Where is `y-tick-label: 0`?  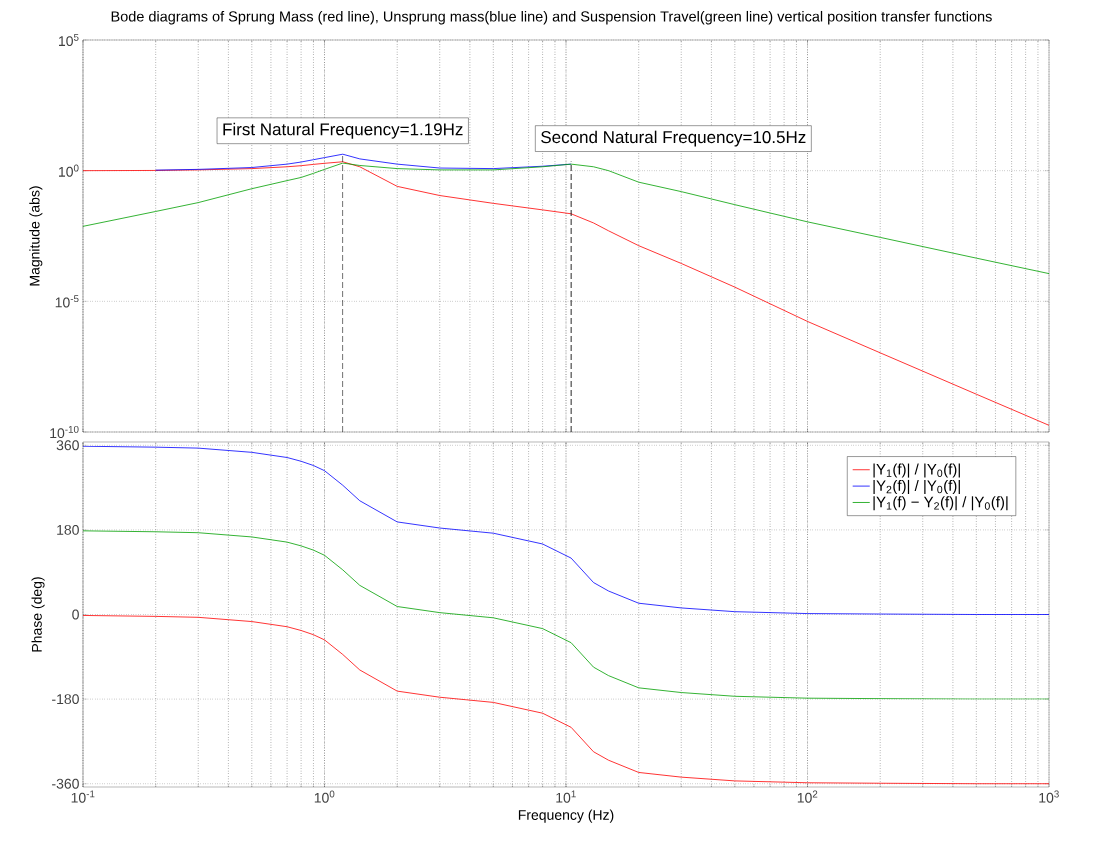
y-tick-label: 0 is located at coordinates (75, 614).